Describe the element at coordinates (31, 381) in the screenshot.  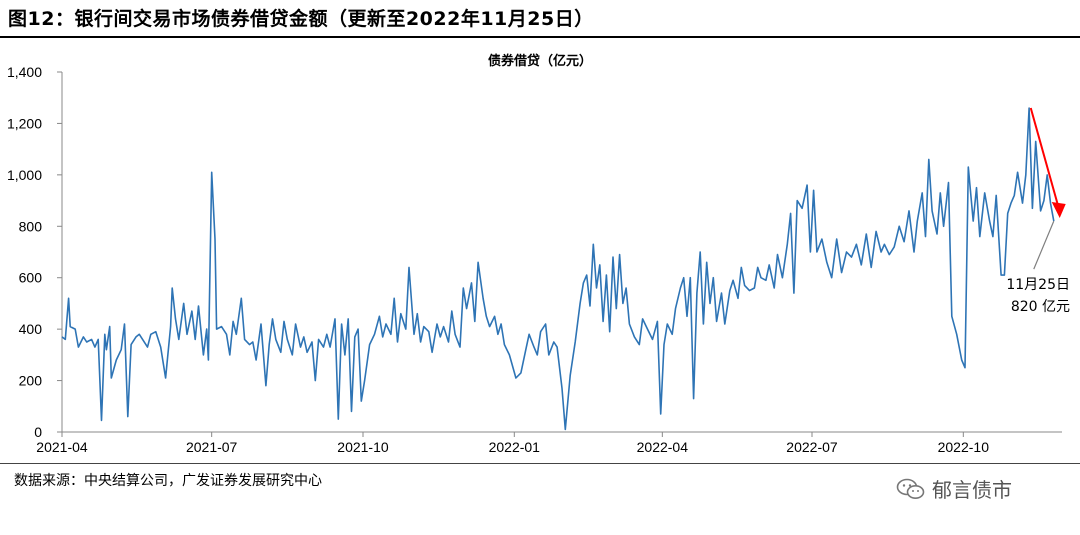
I see `y-tick-label: 200` at that location.